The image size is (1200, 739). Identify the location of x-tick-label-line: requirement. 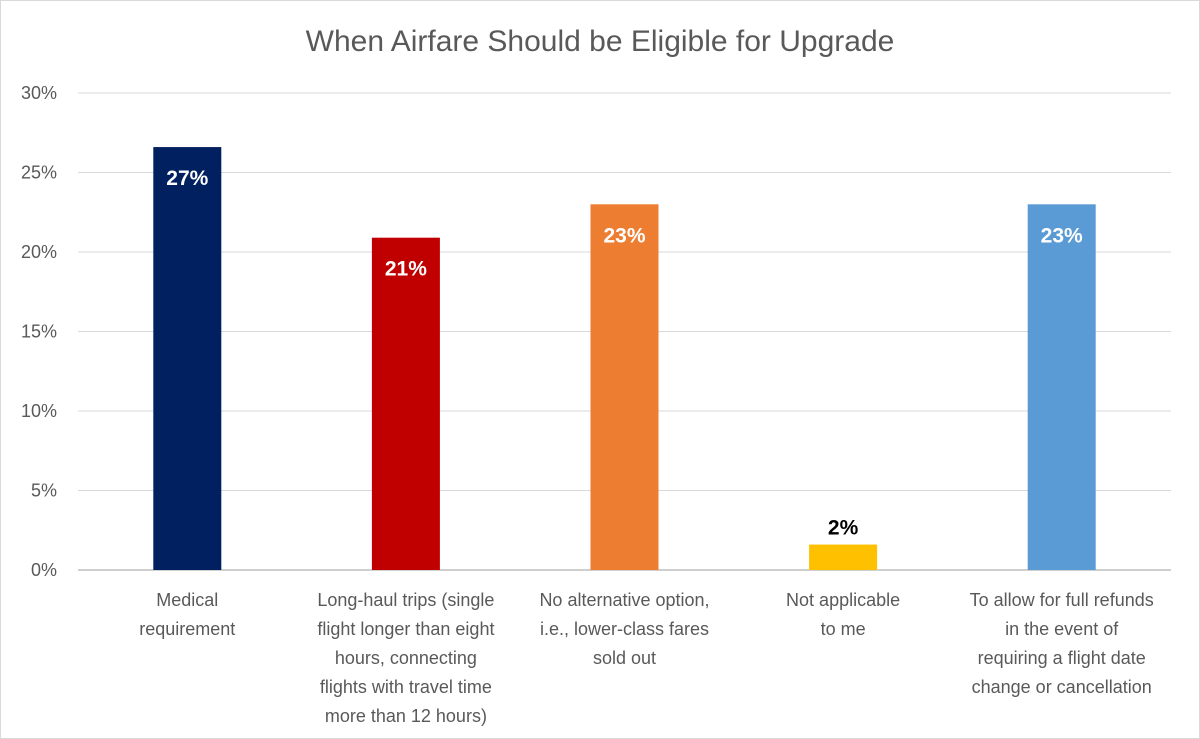
(187, 629).